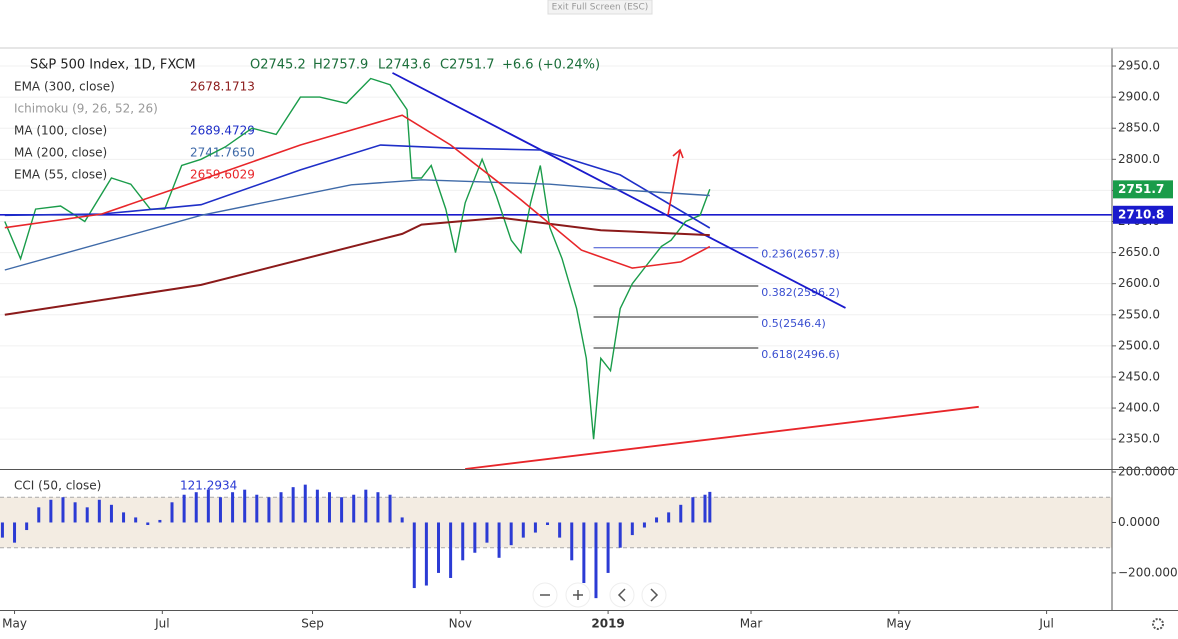 This screenshot has width=1178, height=639. I want to click on ohlc-value: L2743.6, so click(404, 65).